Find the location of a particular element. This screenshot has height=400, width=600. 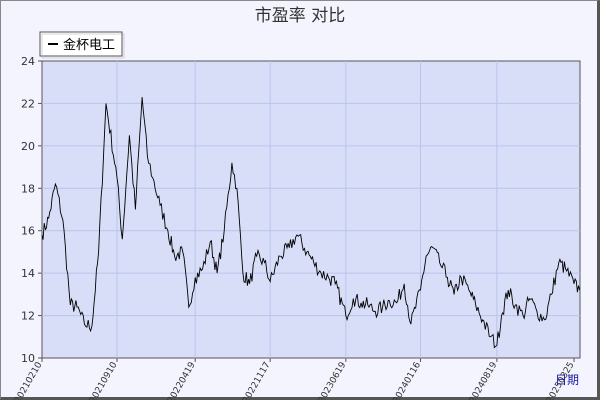

y-tick-label: 14 is located at coordinates (28, 273).